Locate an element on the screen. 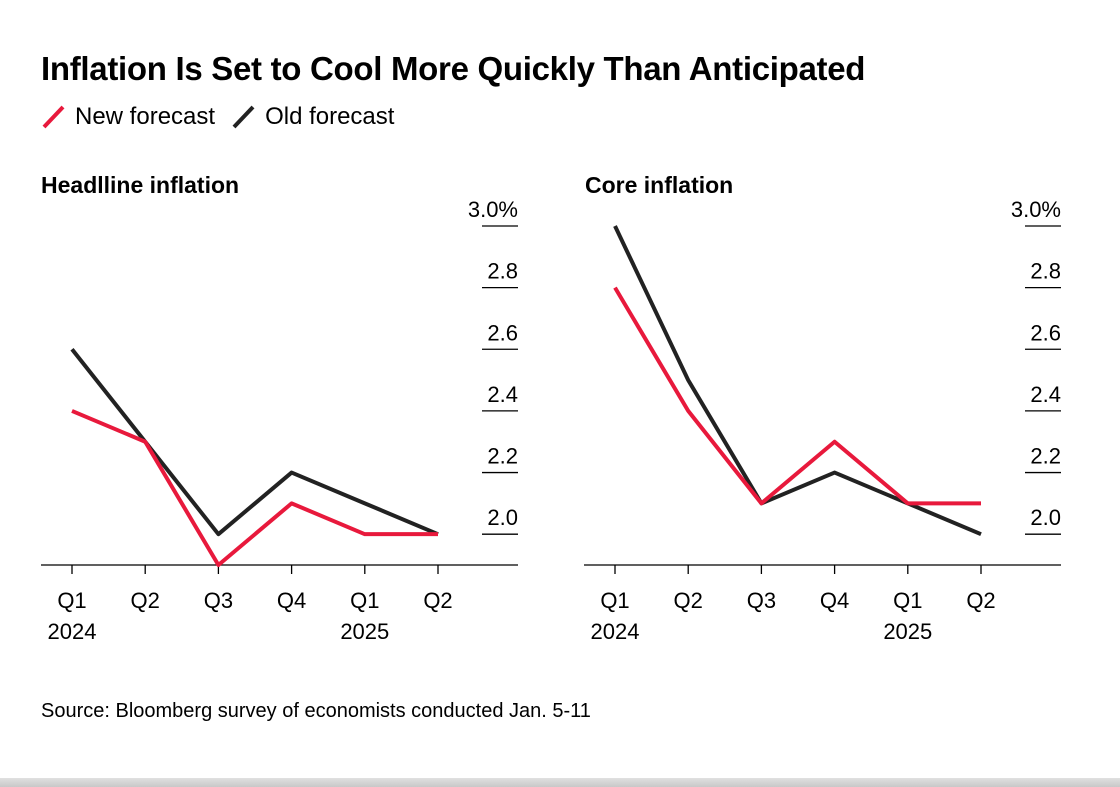  y-tick-label-1-2: 2.4 is located at coordinates (1045, 394).